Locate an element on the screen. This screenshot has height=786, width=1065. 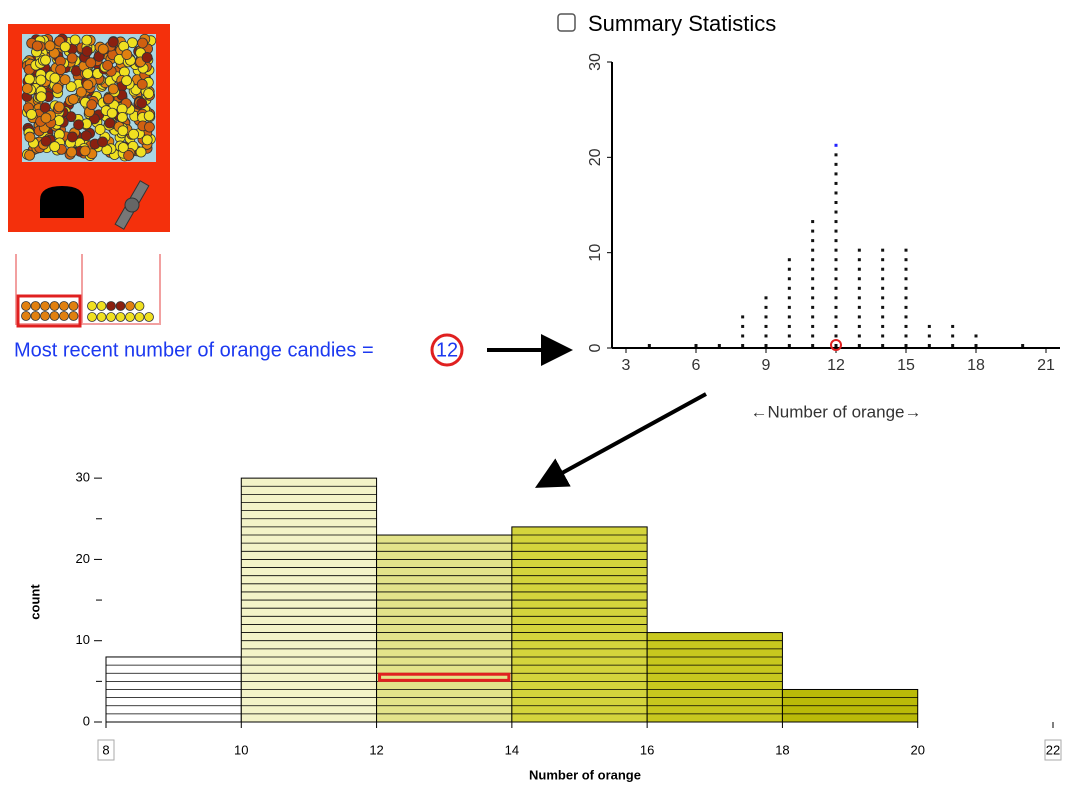
summary-label: Summary Statistics is located at coordinates (682, 23).